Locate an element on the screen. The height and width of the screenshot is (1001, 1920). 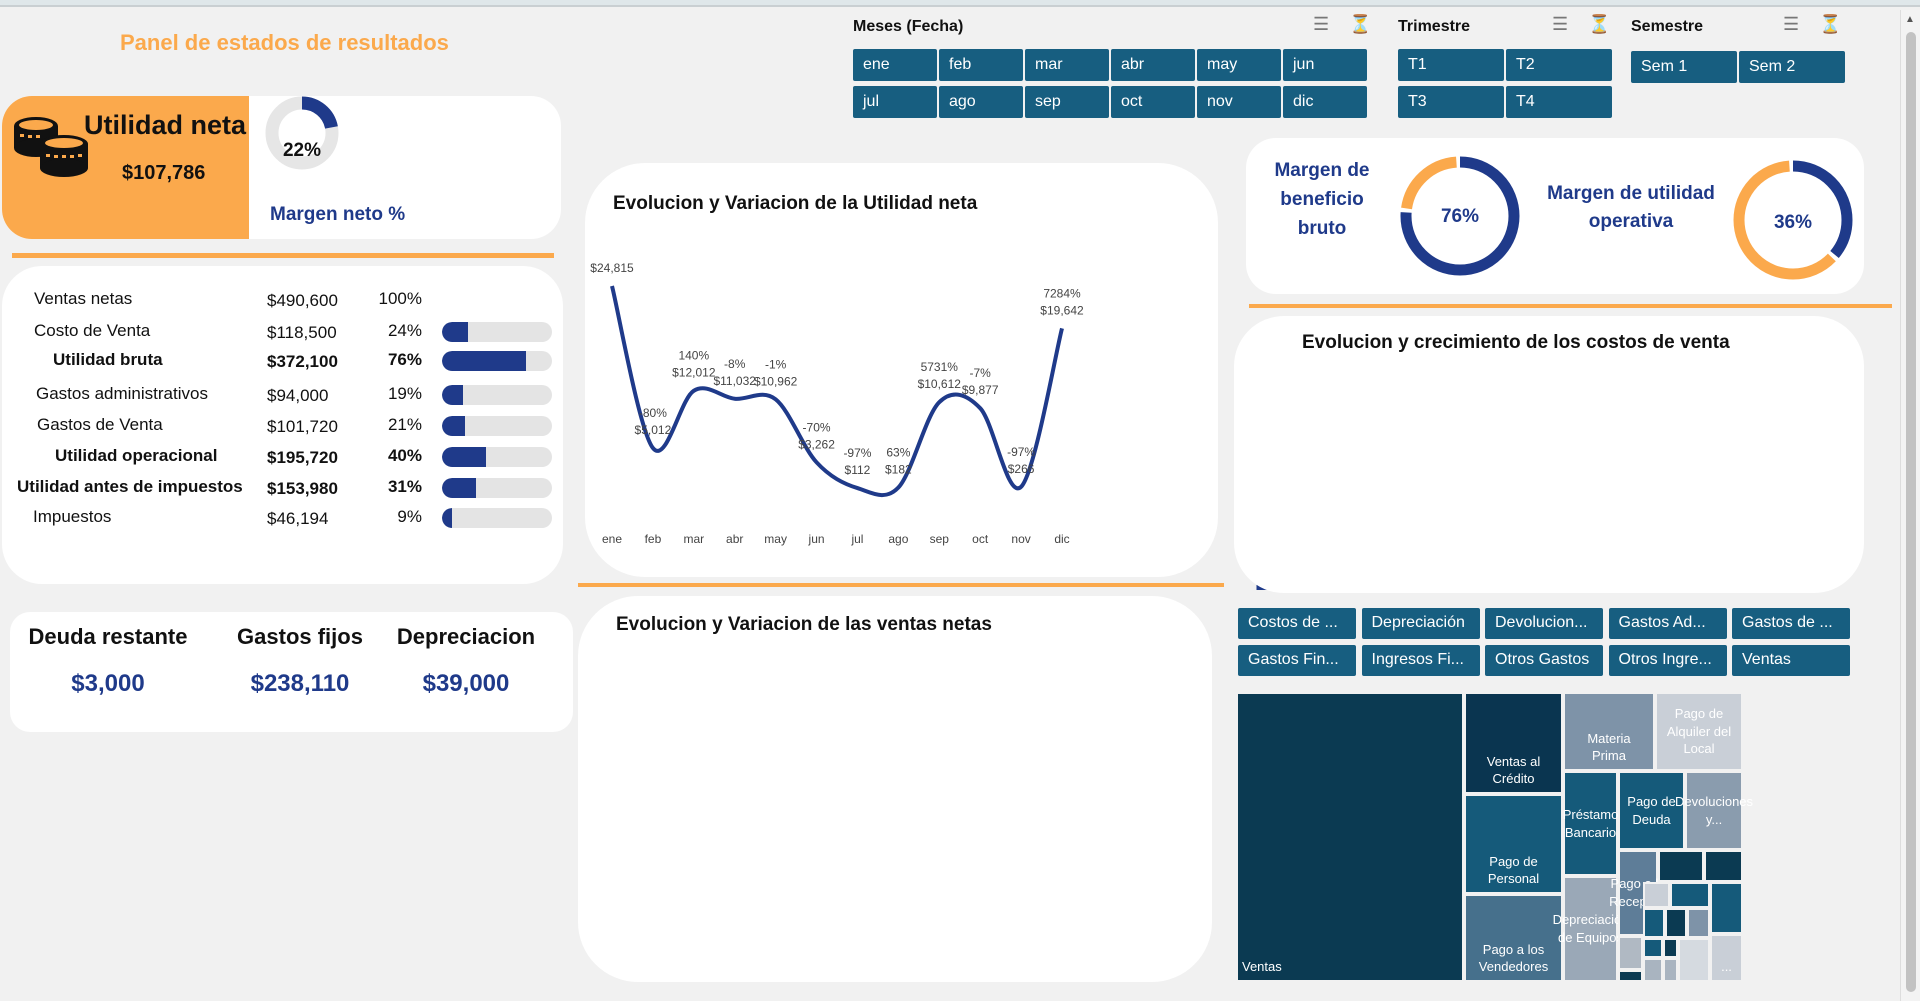
statement-label: Costo de Venta is located at coordinates (92, 330).